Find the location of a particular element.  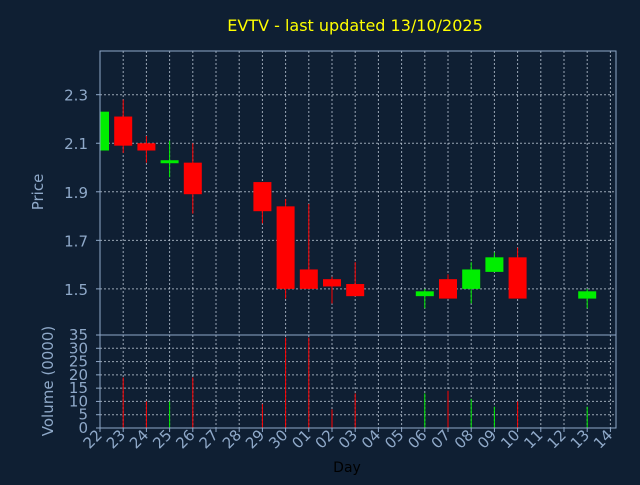

x-axis-label: Day is located at coordinates (347, 468).